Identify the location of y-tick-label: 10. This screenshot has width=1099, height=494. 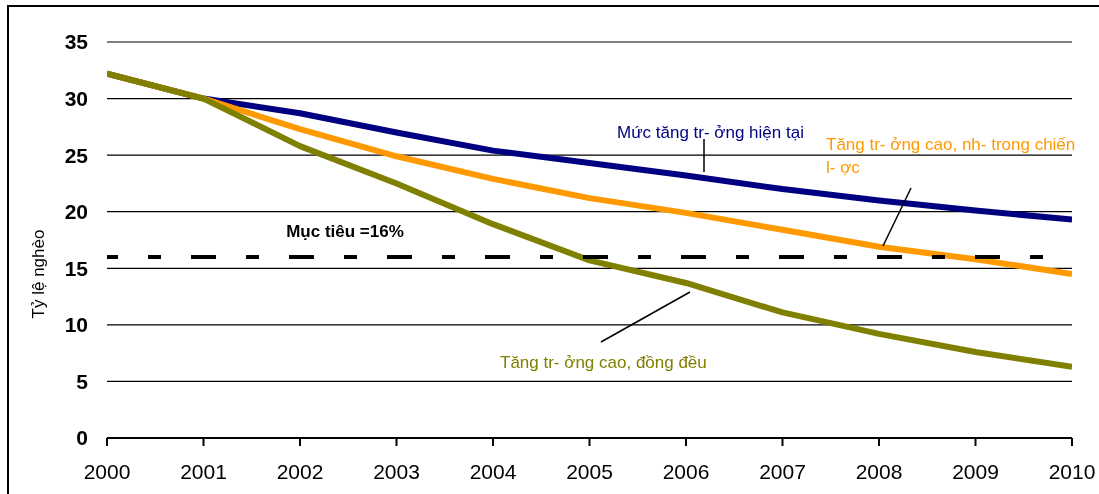
(76, 325).